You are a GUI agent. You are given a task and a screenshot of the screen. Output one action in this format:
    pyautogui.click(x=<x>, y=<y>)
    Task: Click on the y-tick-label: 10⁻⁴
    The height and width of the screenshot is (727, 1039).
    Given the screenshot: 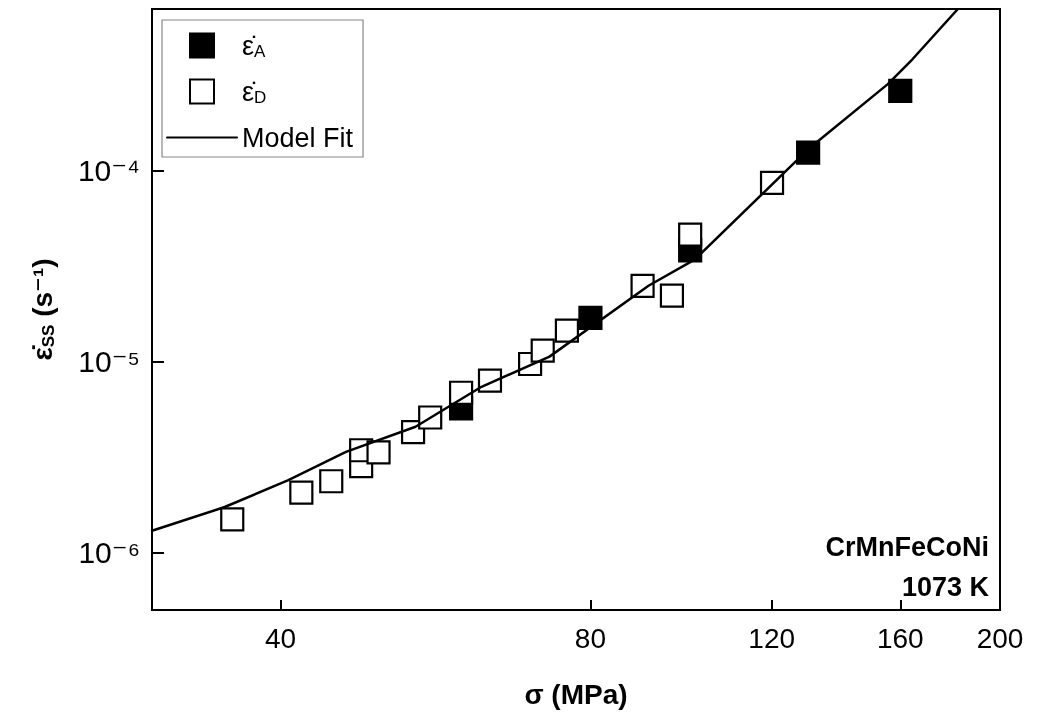 What is the action you would take?
    pyautogui.click(x=108, y=170)
    